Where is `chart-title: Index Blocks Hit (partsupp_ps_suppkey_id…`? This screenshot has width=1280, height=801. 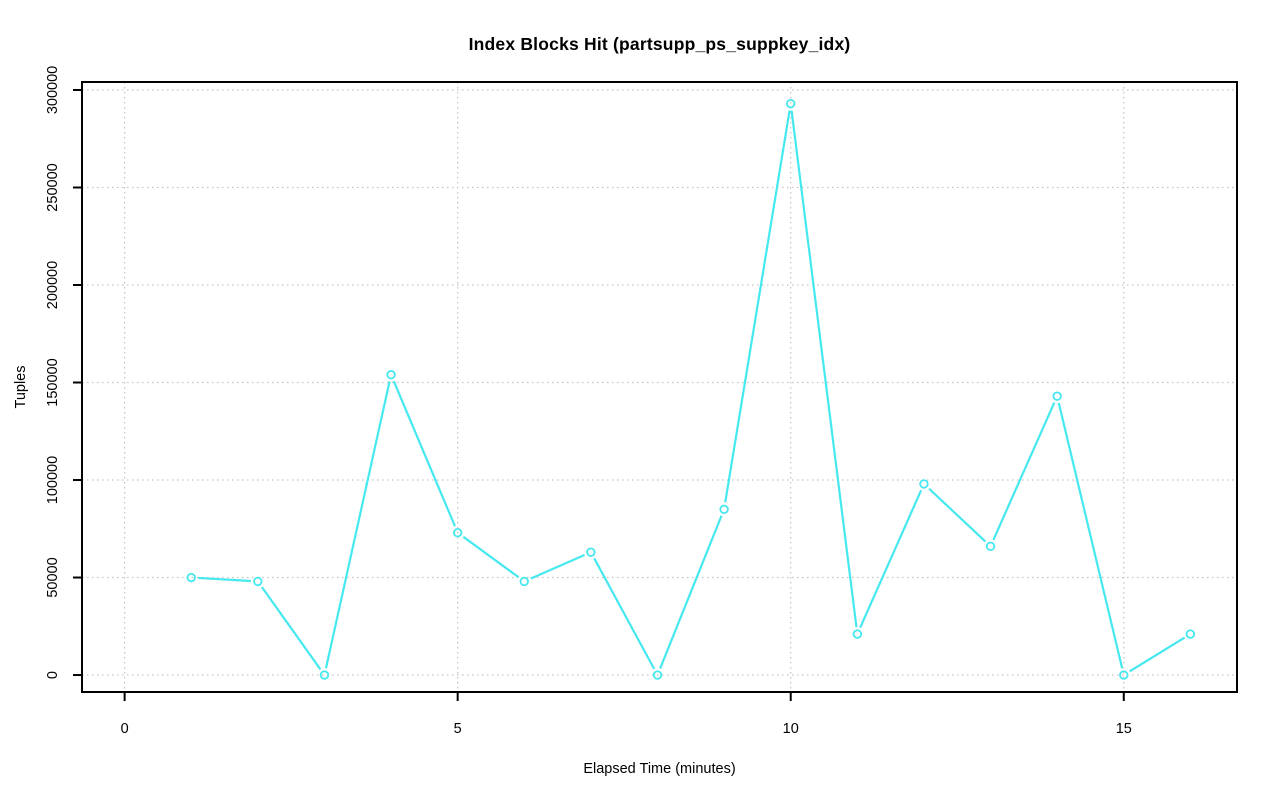 chart-title: Index Blocks Hit (partsupp_ps_suppkey_id… is located at coordinates (659, 44).